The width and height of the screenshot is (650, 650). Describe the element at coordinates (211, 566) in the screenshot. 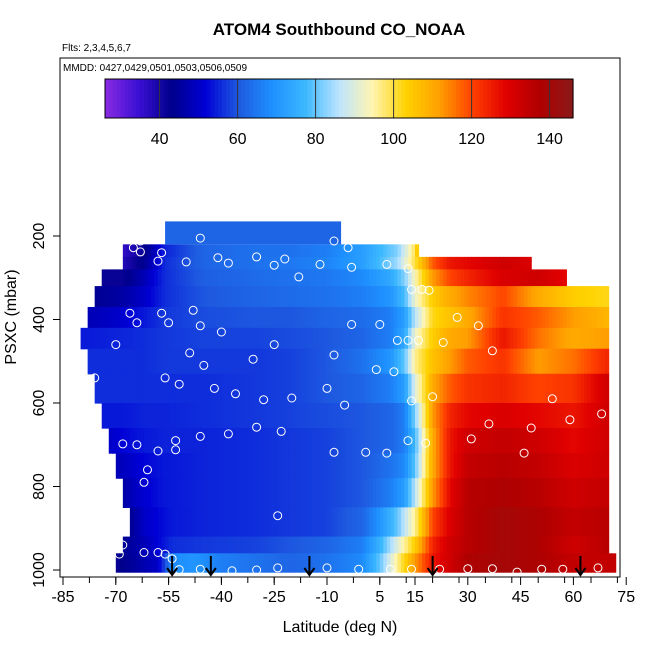

I see `flight-arrow` at that location.